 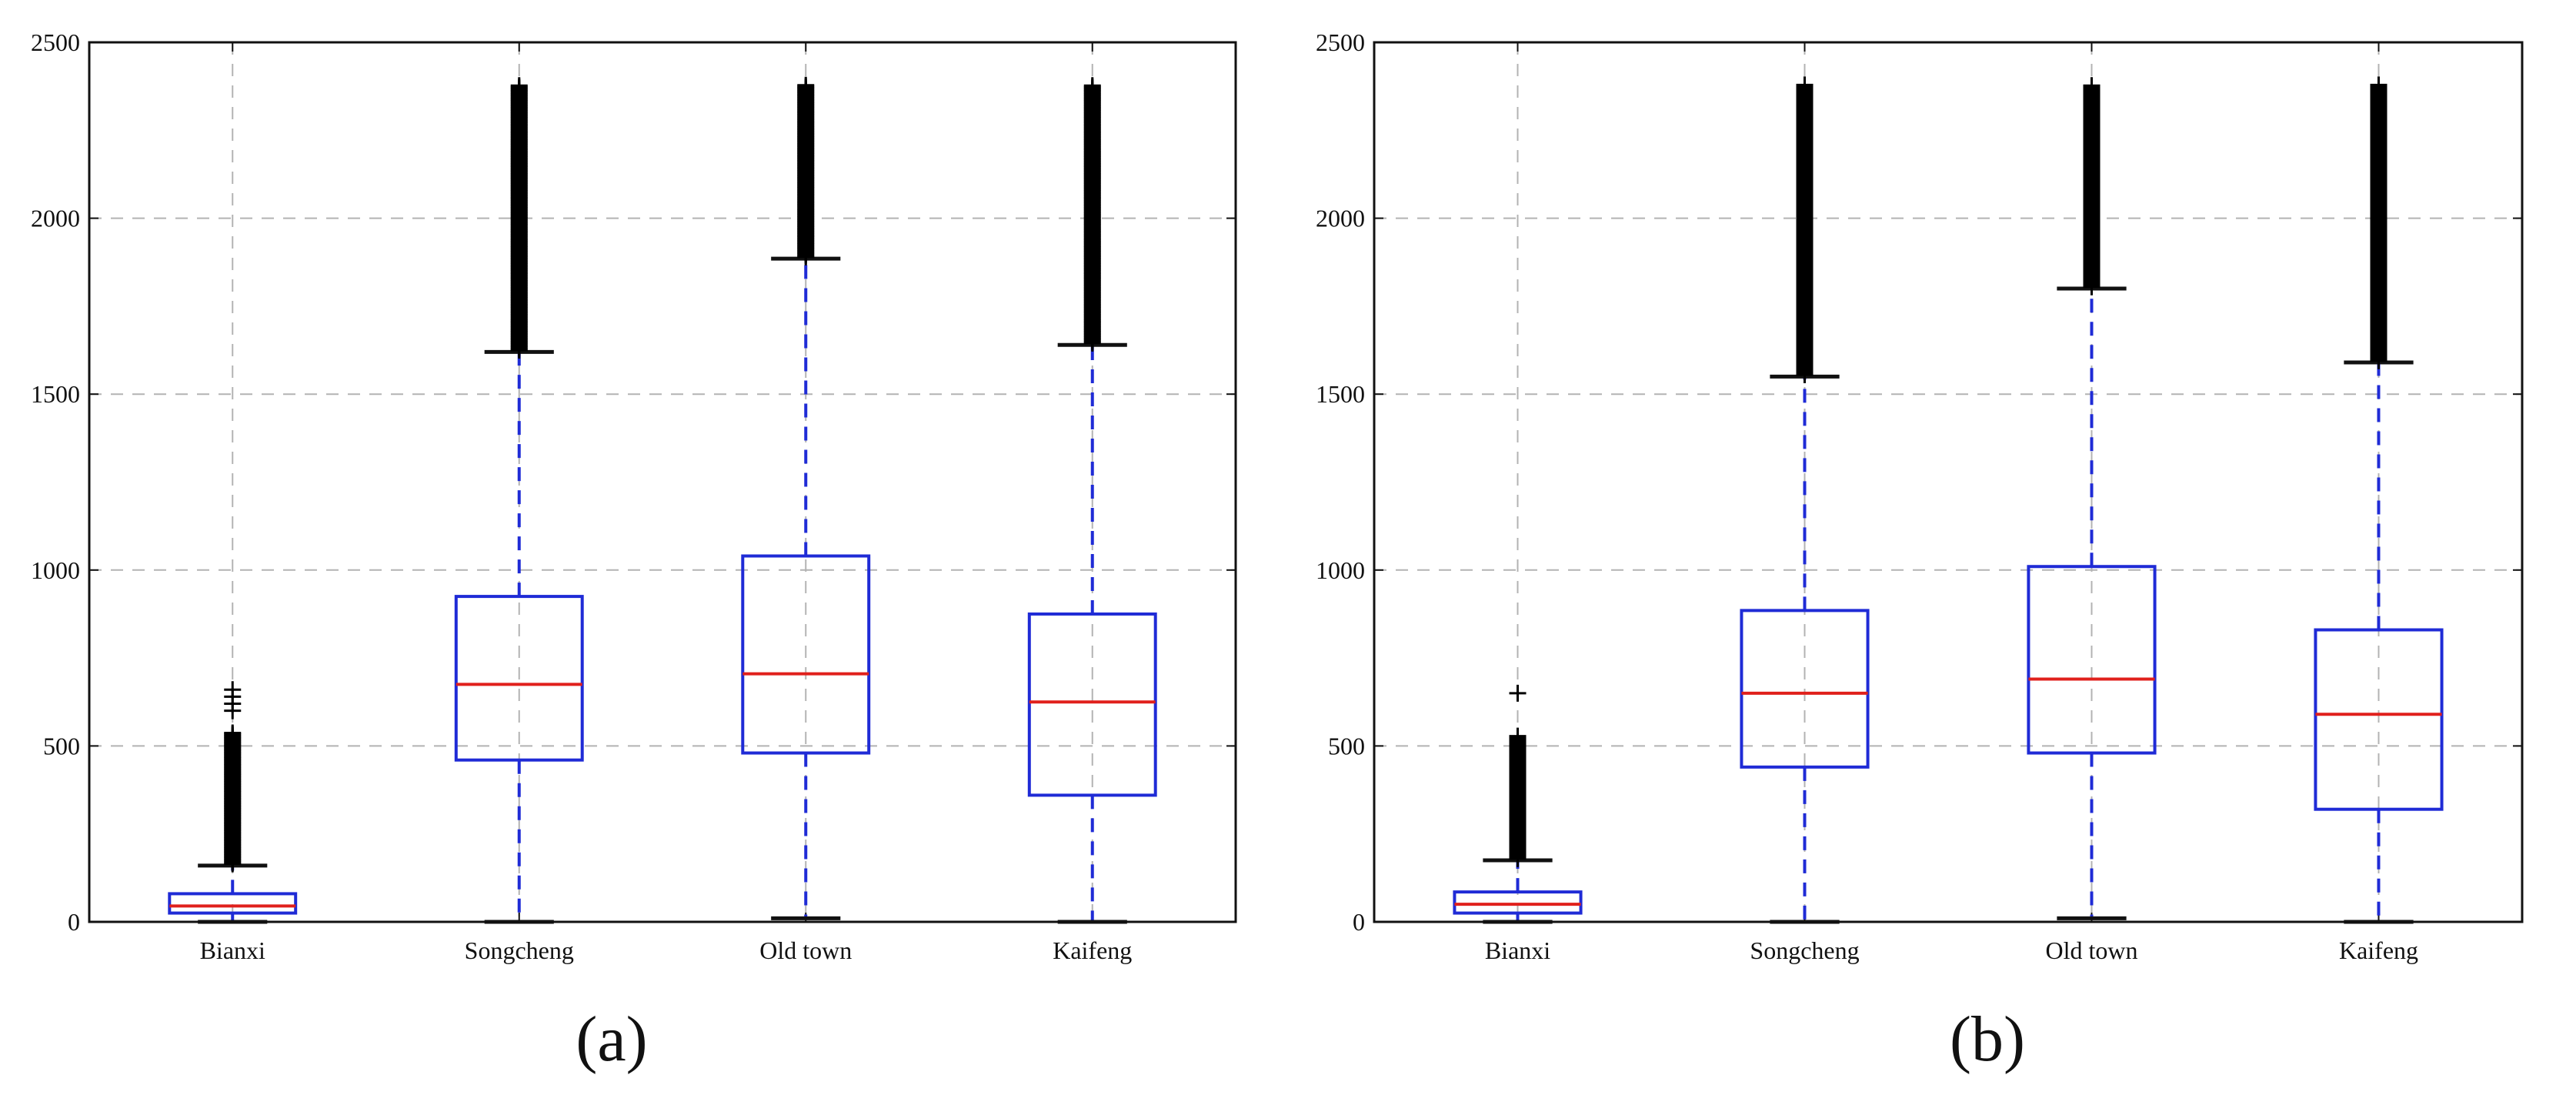 I want to click on box-kaifeng, so click(x=2379, y=500).